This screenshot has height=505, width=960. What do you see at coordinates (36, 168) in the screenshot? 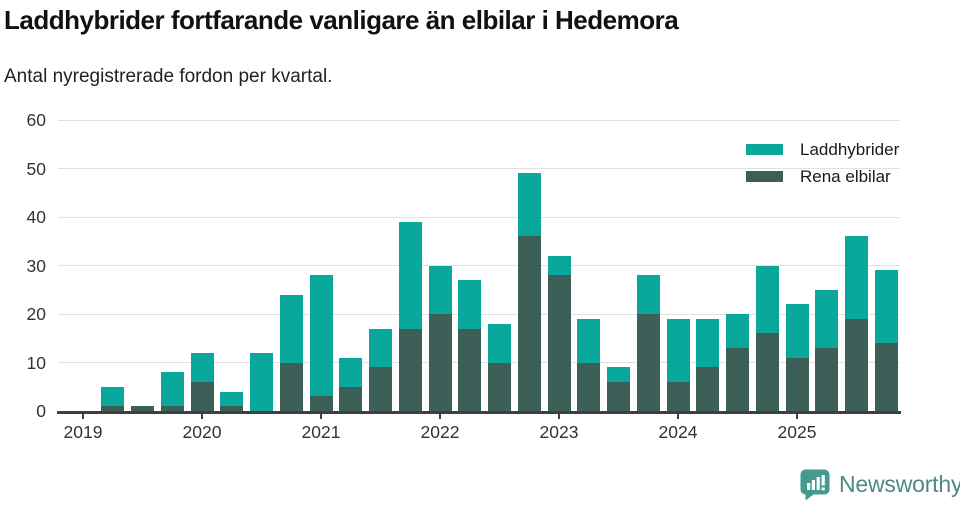
I see `y-tick-label-50: 50` at bounding box center [36, 168].